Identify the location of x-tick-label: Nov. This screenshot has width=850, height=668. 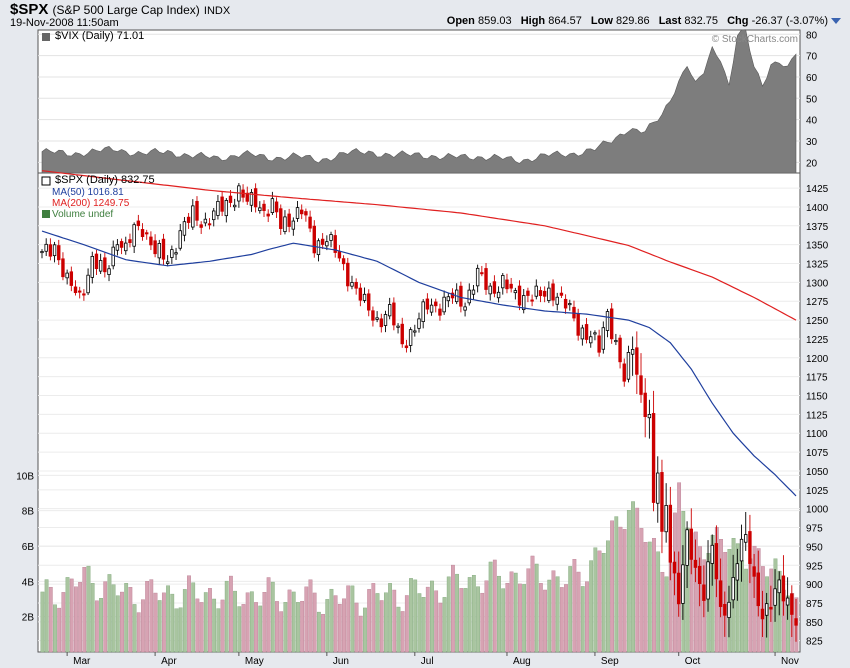
(790, 661).